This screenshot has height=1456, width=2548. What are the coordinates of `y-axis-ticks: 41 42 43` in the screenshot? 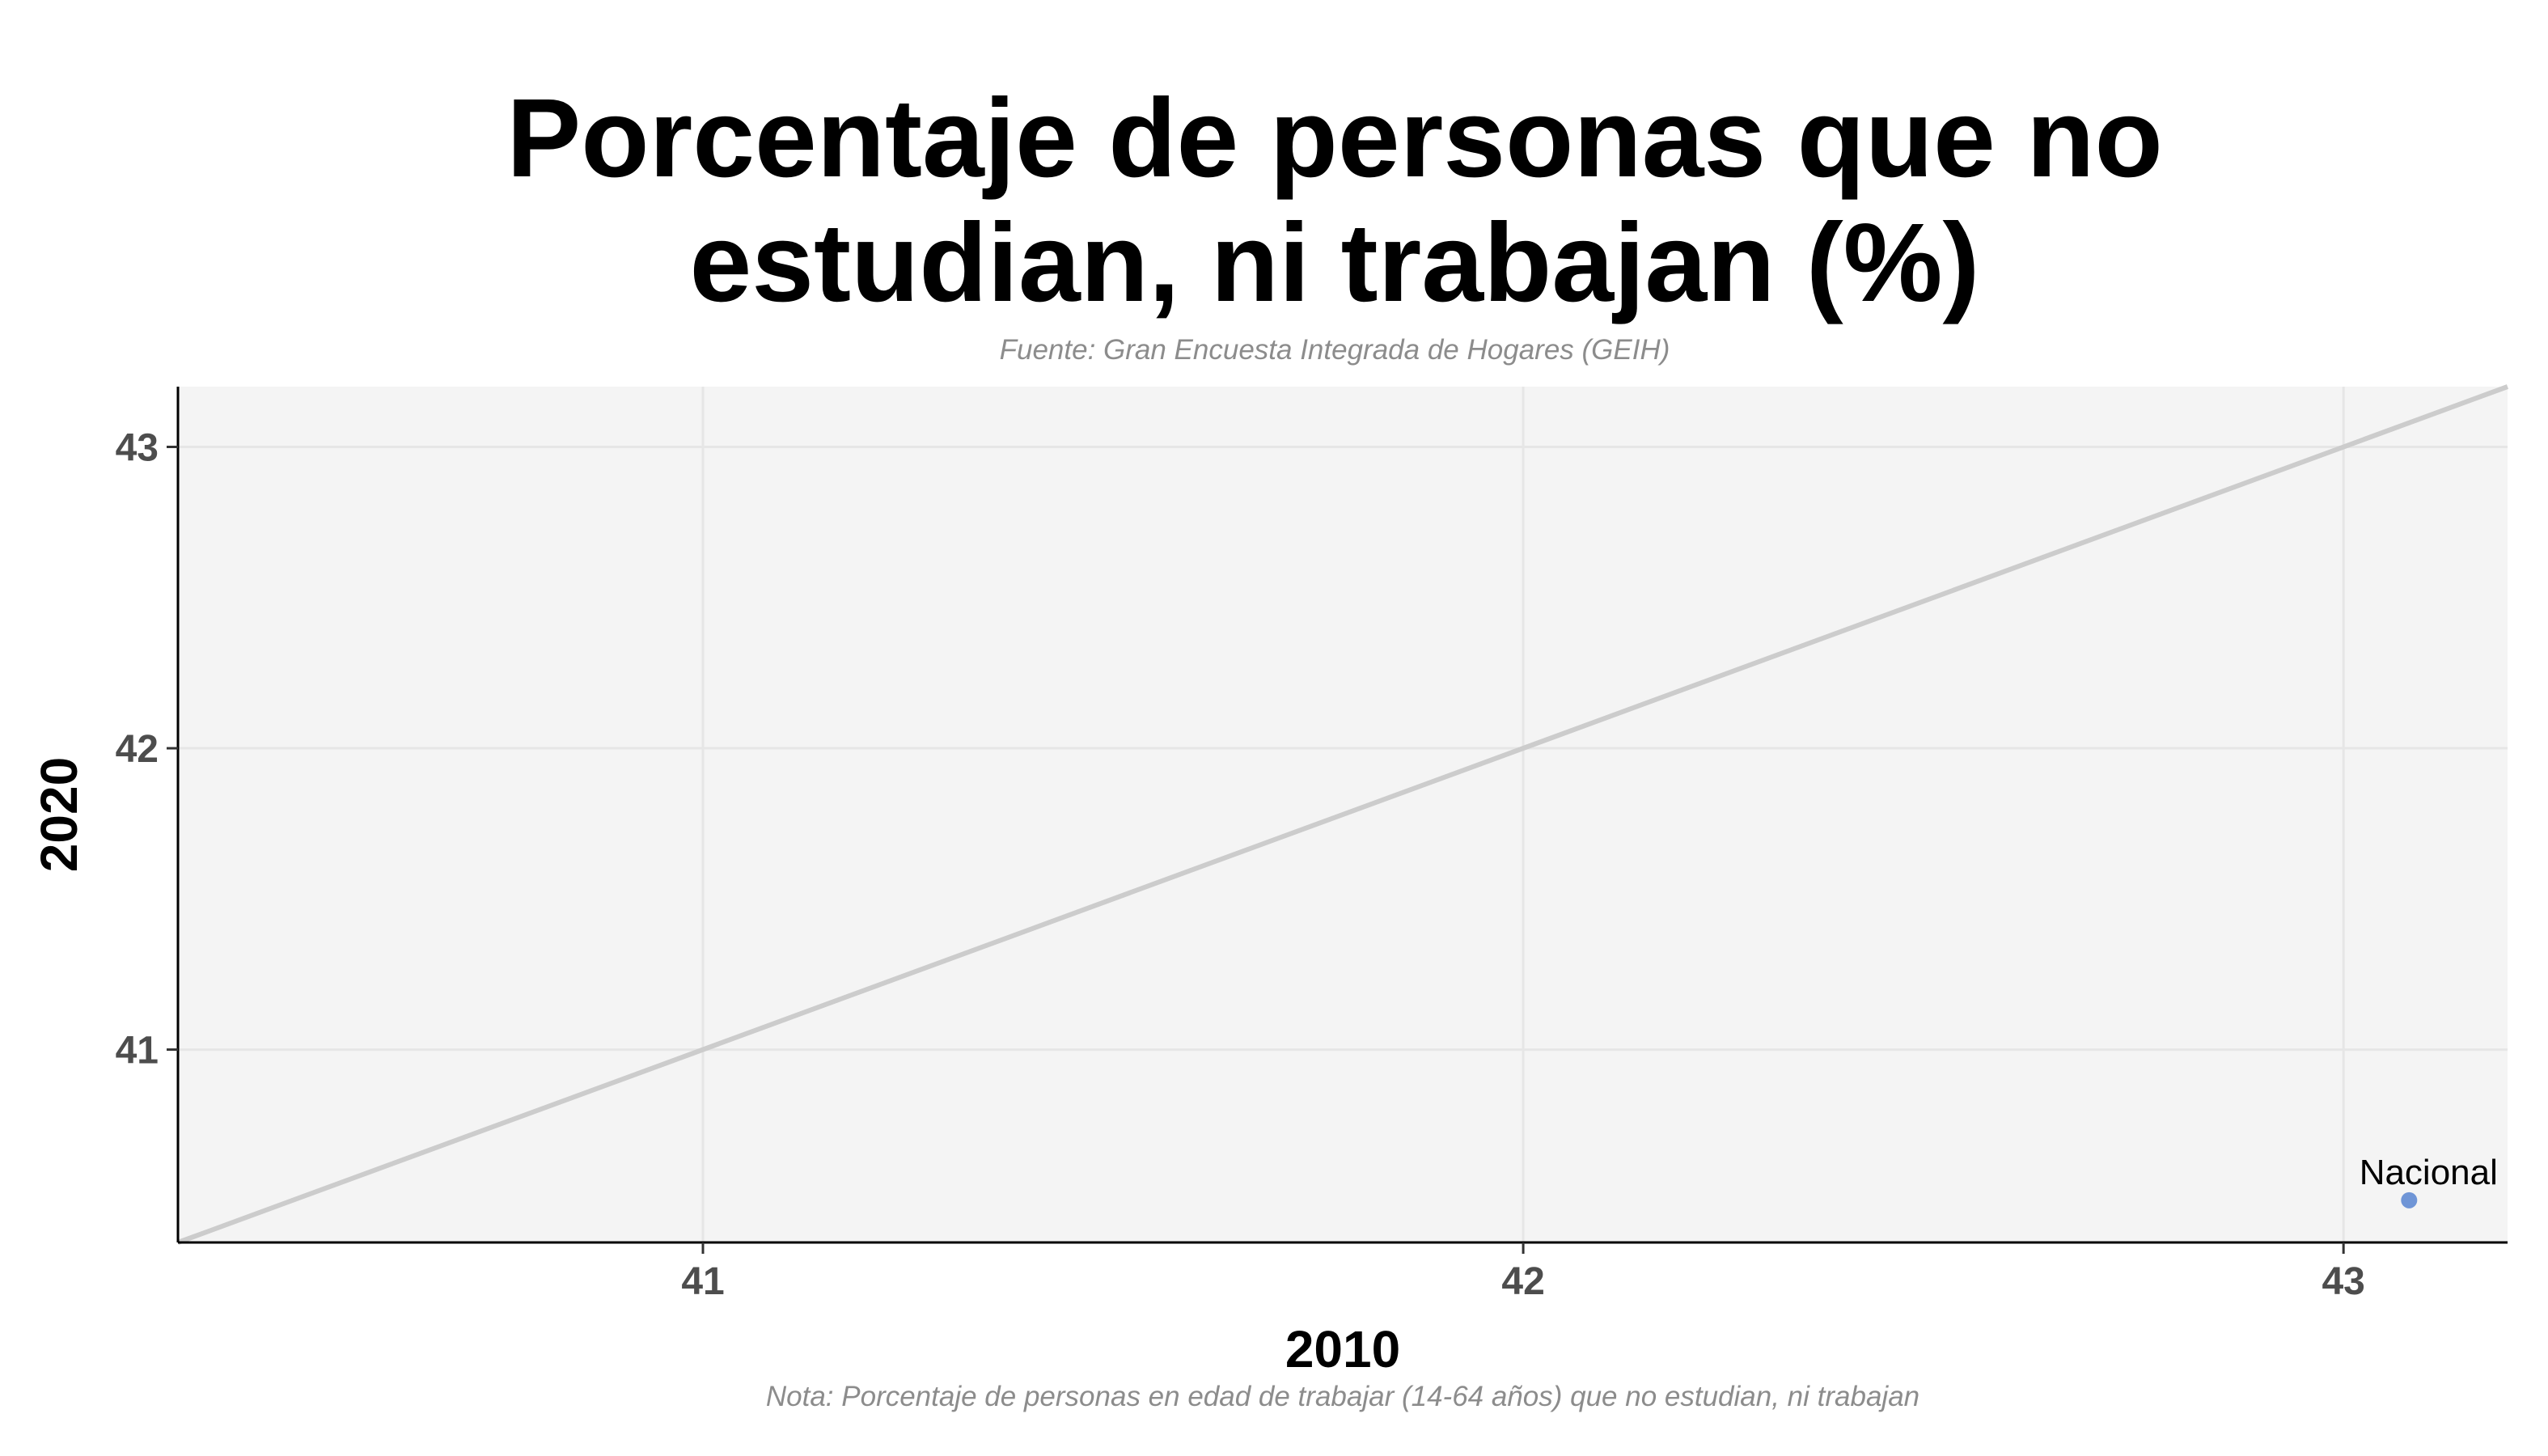 It's located at (147, 750).